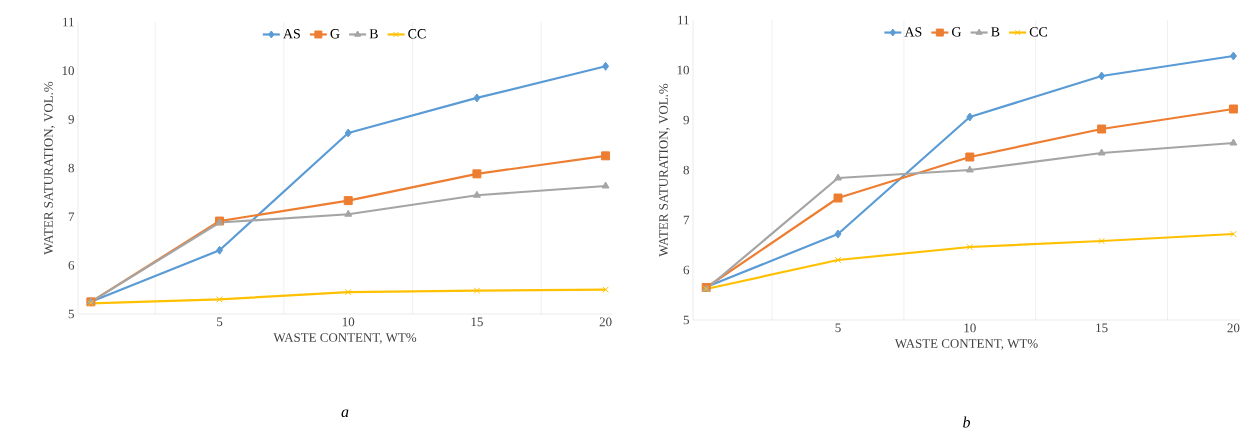  Describe the element at coordinates (345, 413) in the screenshot. I see `text: a` at that location.